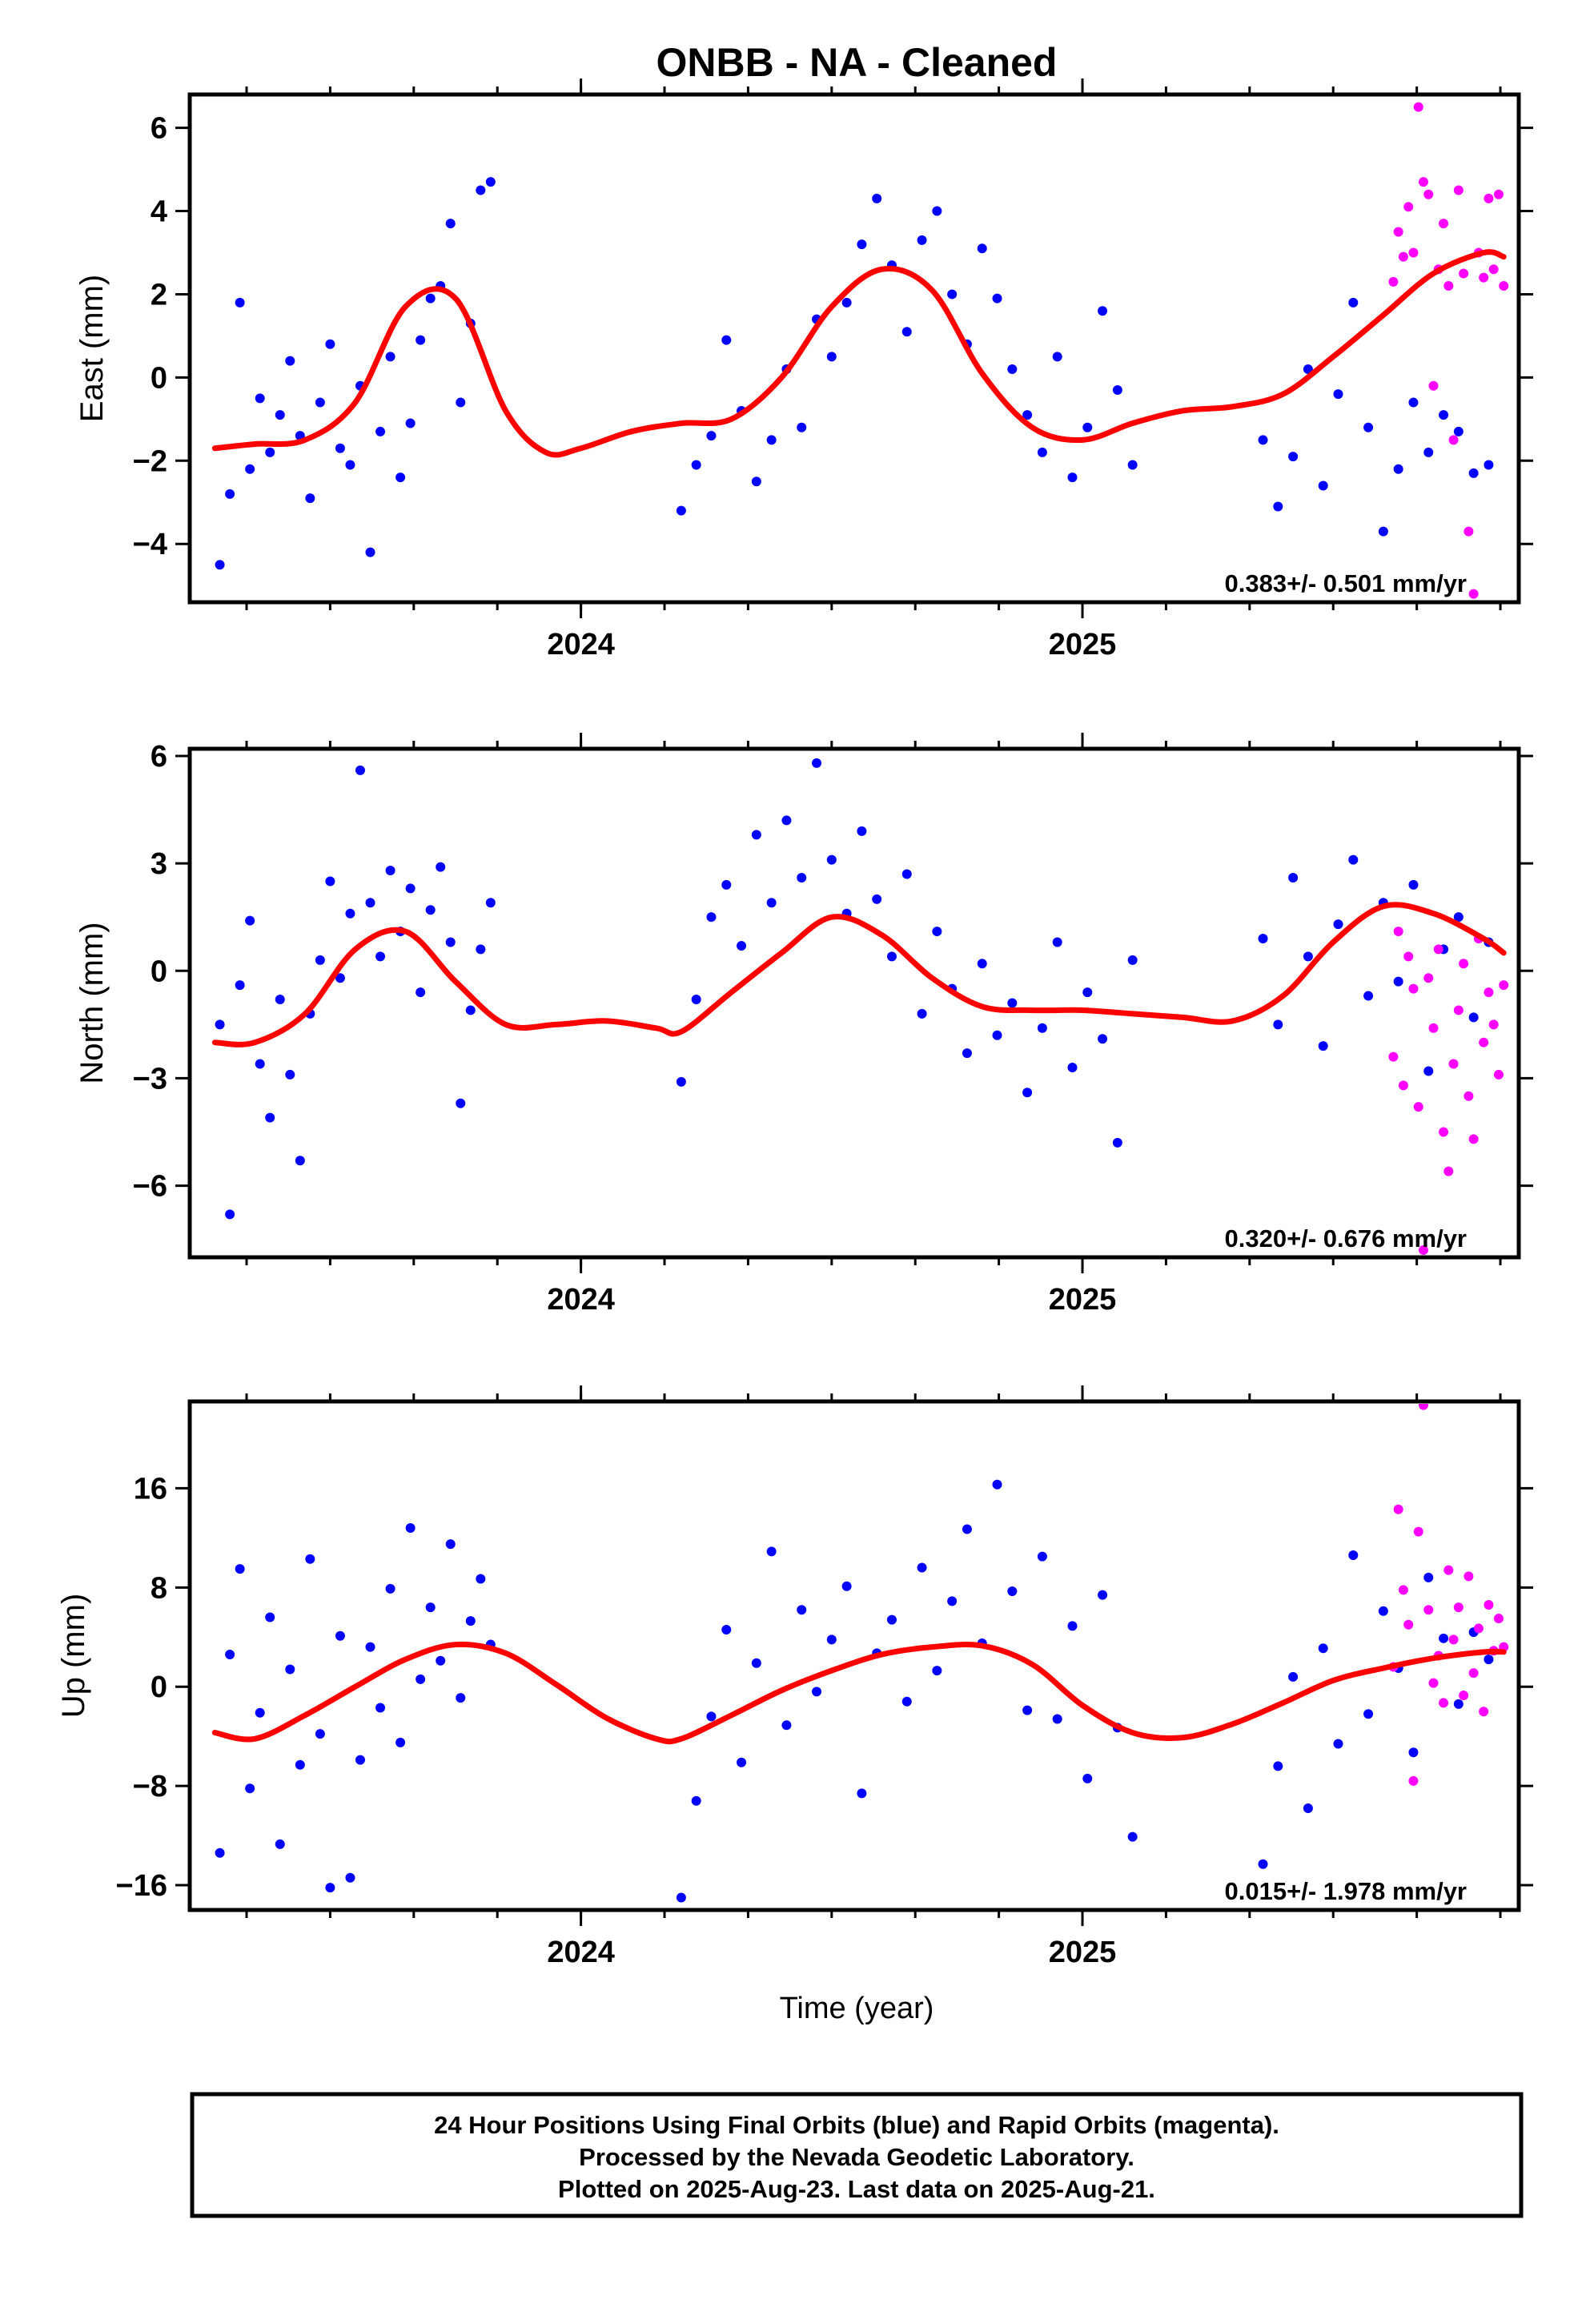 The height and width of the screenshot is (2324, 1582). Describe the element at coordinates (1083, 644) in the screenshot. I see `east-xtick-label: 2025` at that location.